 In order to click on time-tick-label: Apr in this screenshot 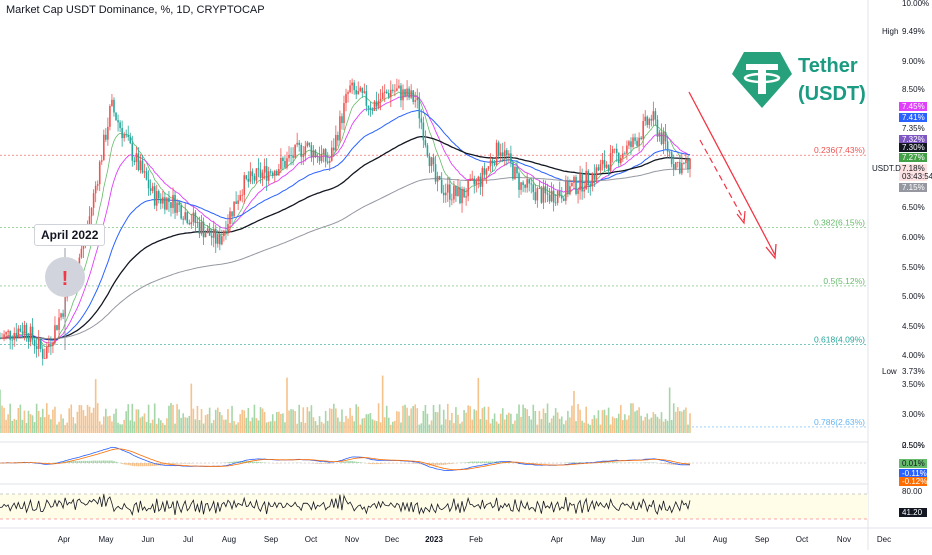, I will do `click(64, 539)`.